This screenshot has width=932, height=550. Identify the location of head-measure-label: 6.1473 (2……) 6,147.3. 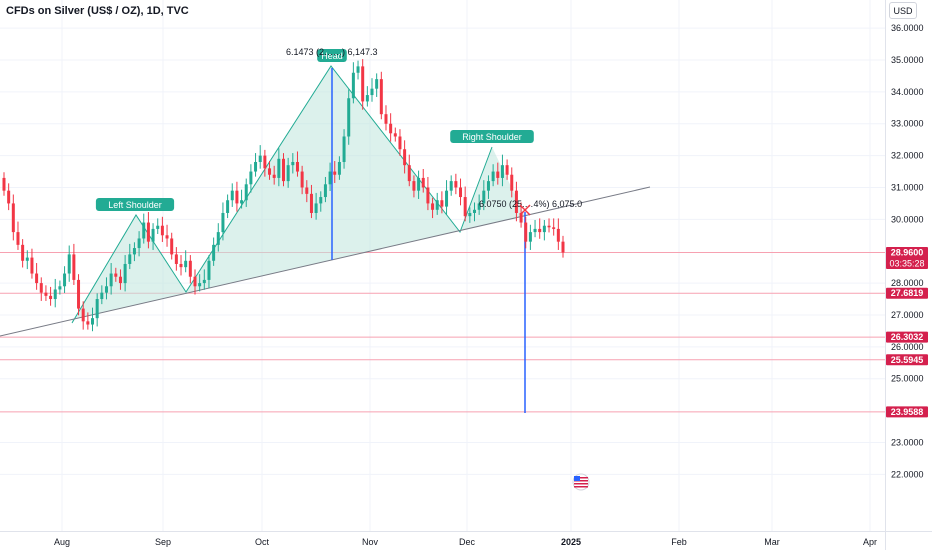
(332, 52).